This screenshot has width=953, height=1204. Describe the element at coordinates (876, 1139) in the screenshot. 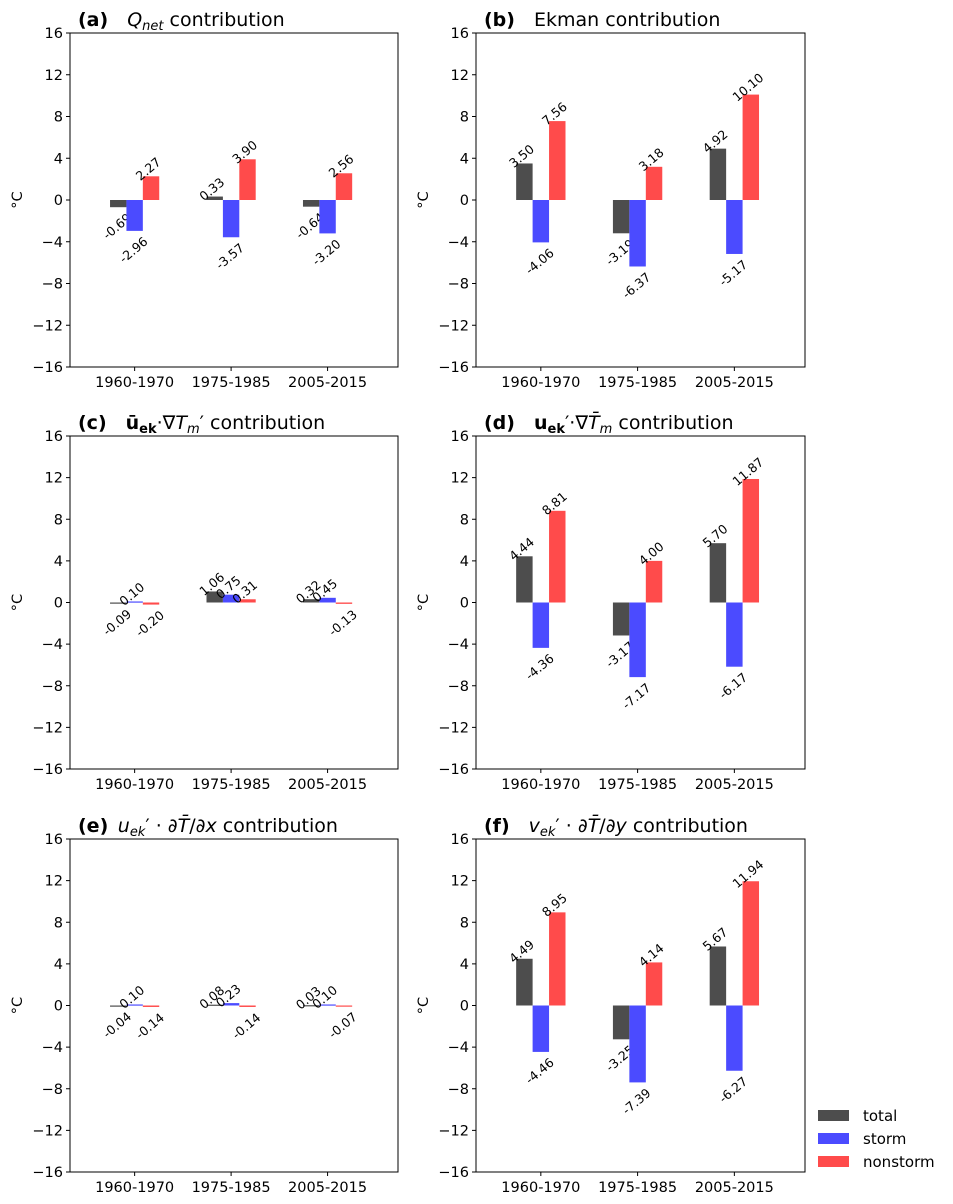

I see `legend: total storm nonstorm` at that location.